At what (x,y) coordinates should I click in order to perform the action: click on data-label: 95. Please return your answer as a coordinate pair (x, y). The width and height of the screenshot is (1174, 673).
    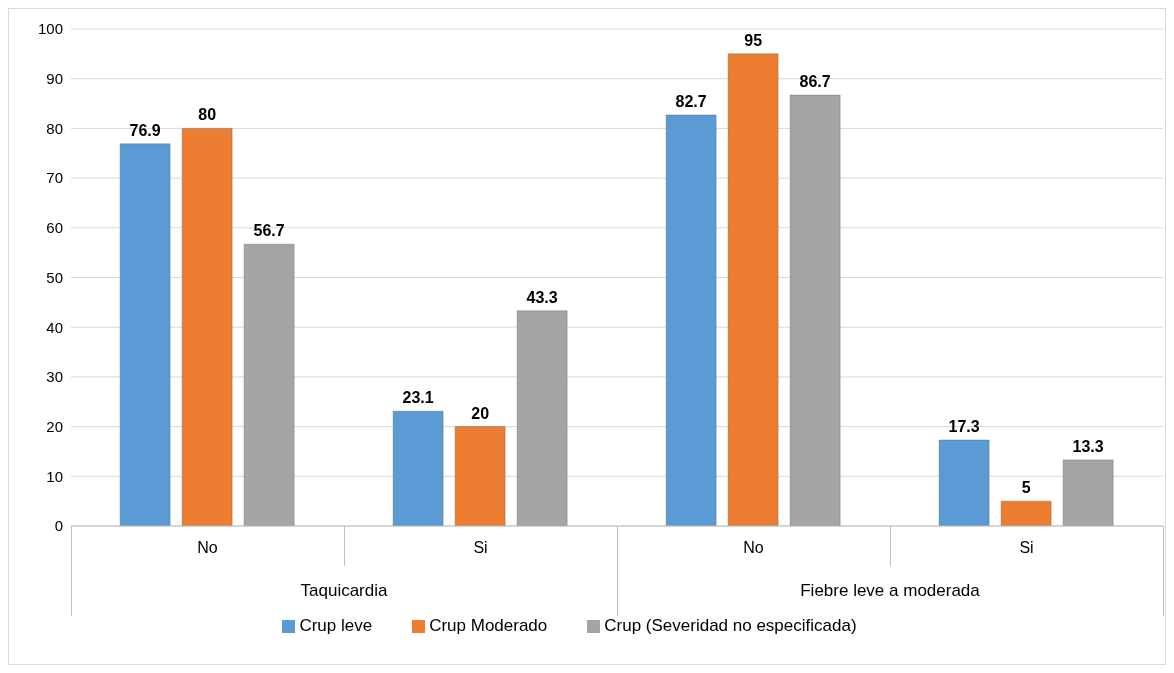
    Looking at the image, I should click on (753, 40).